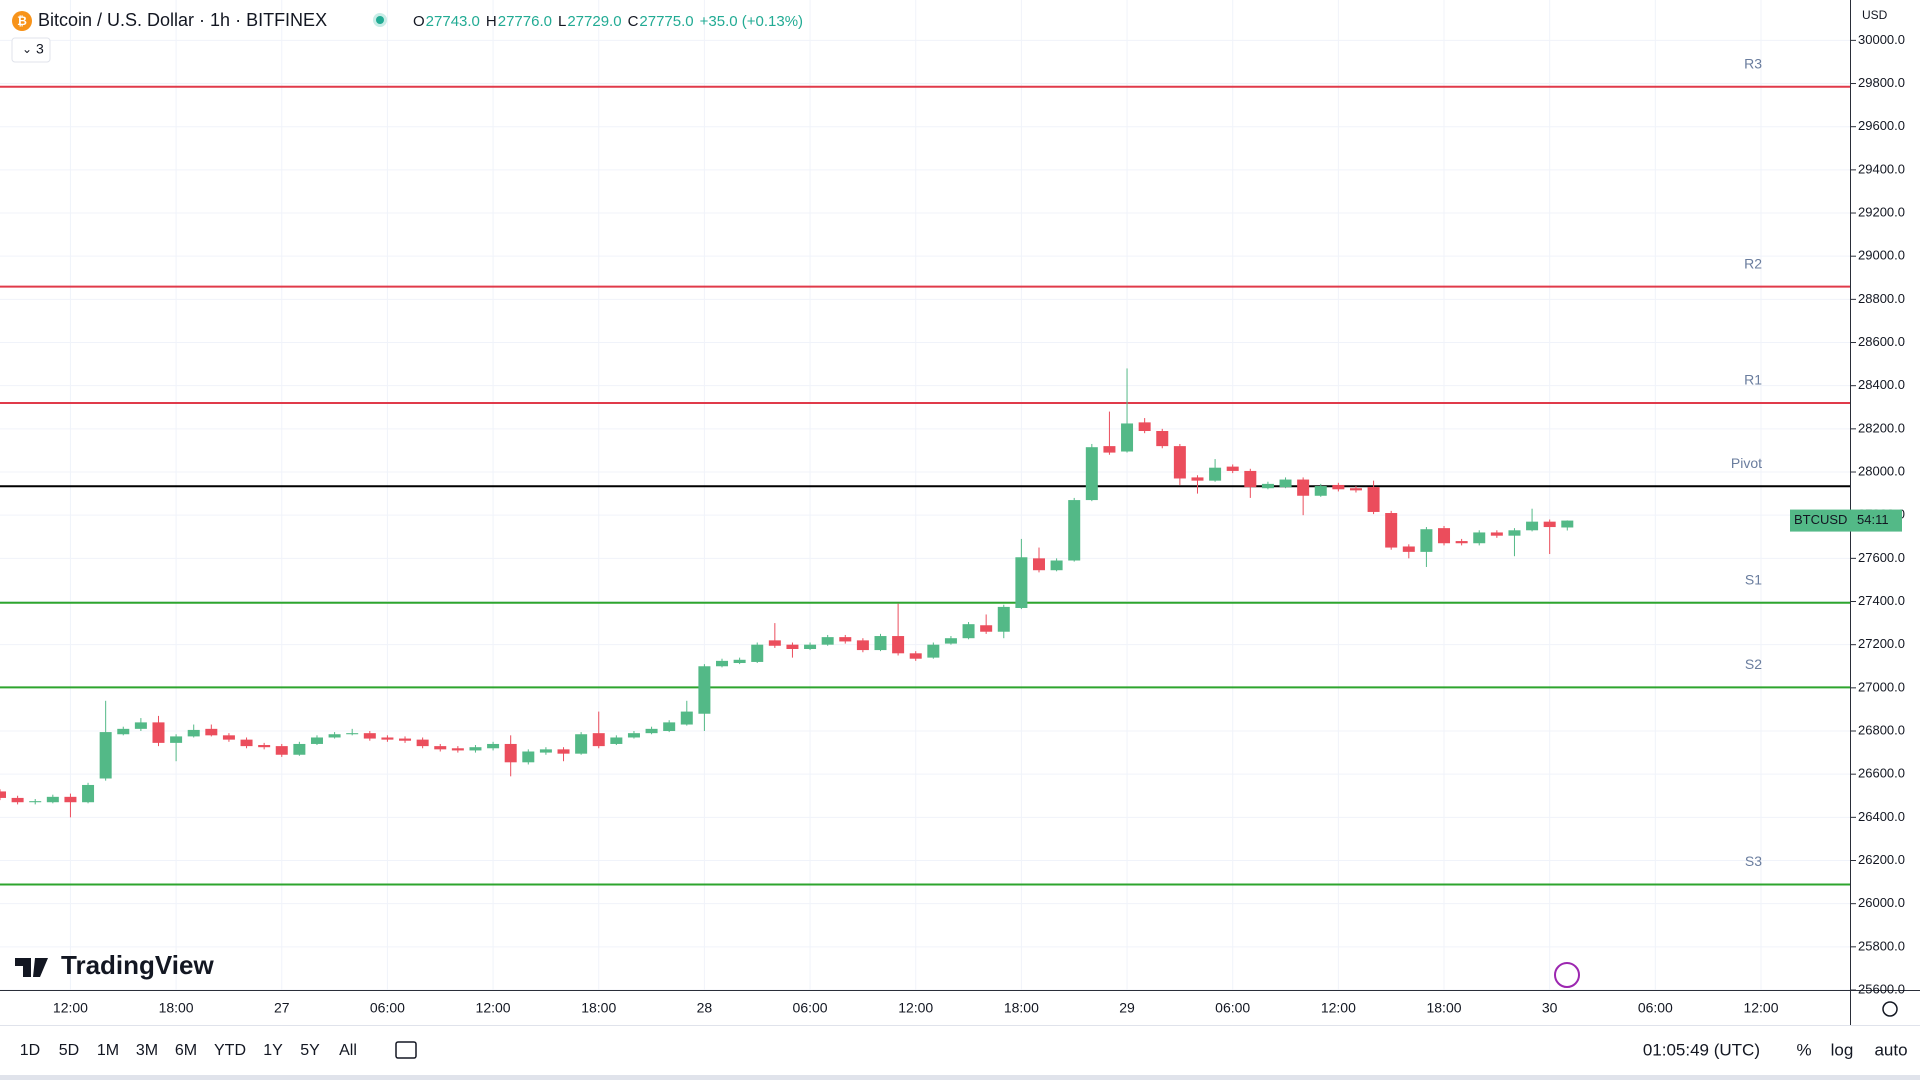 This screenshot has width=1920, height=1085. What do you see at coordinates (666, 21) in the screenshot?
I see `ohlc-value: 27775.0` at bounding box center [666, 21].